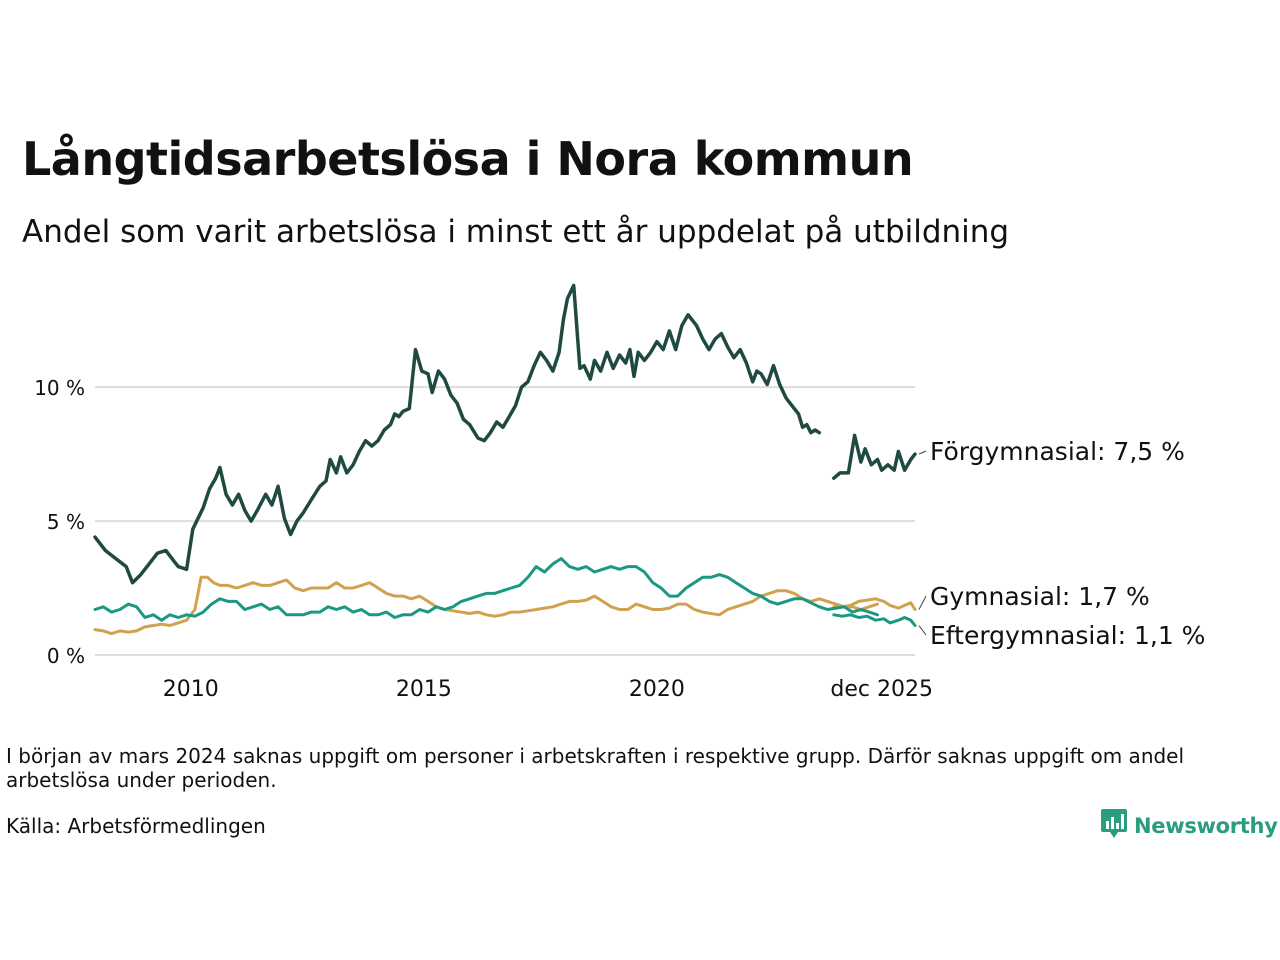 The image size is (1280, 960). What do you see at coordinates (922, 630) in the screenshot?
I see `leader-line-eftergymnasial` at bounding box center [922, 630].